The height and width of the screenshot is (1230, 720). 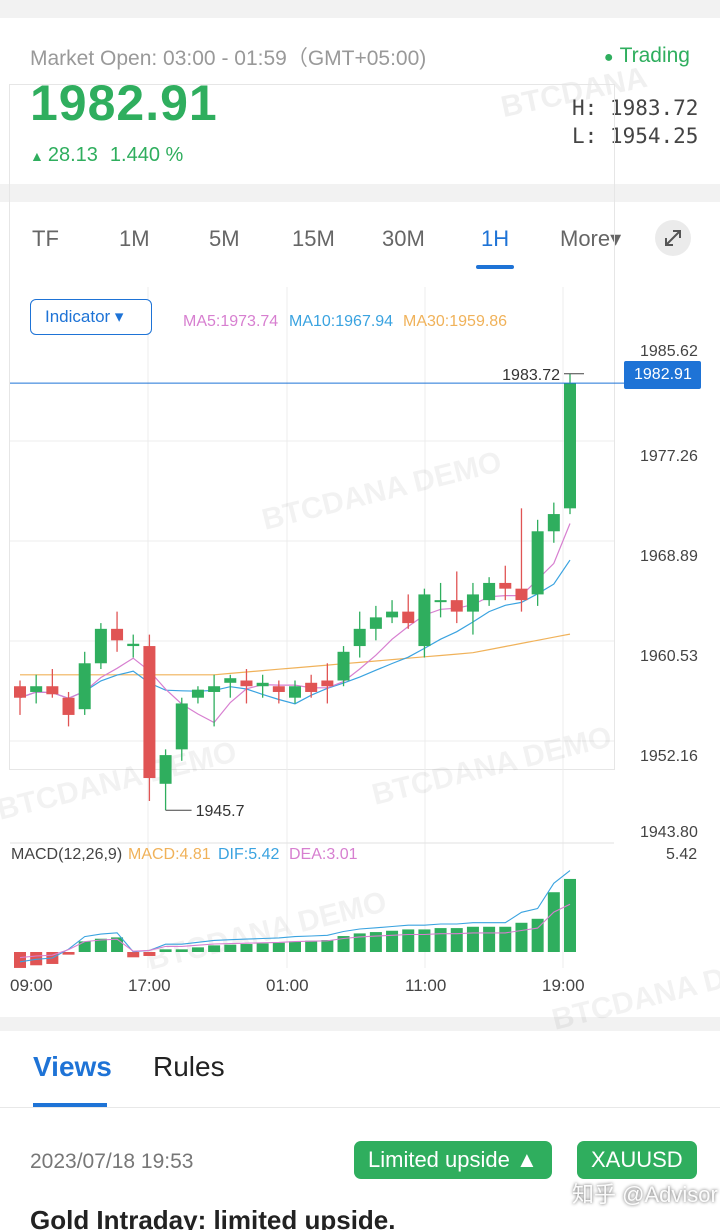 I want to click on dea-value: DEA:3.01, so click(x=323, y=854).